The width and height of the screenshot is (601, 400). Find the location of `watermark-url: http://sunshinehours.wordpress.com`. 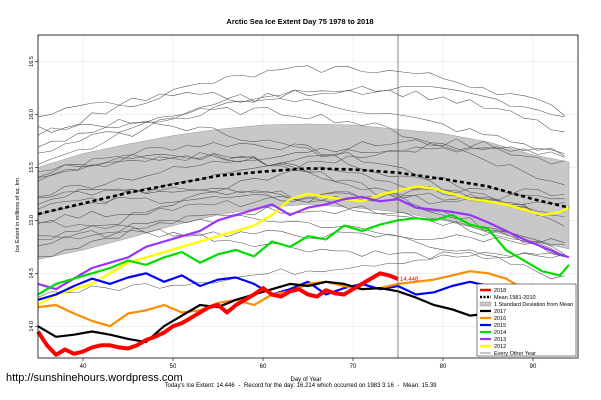

watermark-url: http://sunshinehours.wordpress.com is located at coordinates (94, 378).